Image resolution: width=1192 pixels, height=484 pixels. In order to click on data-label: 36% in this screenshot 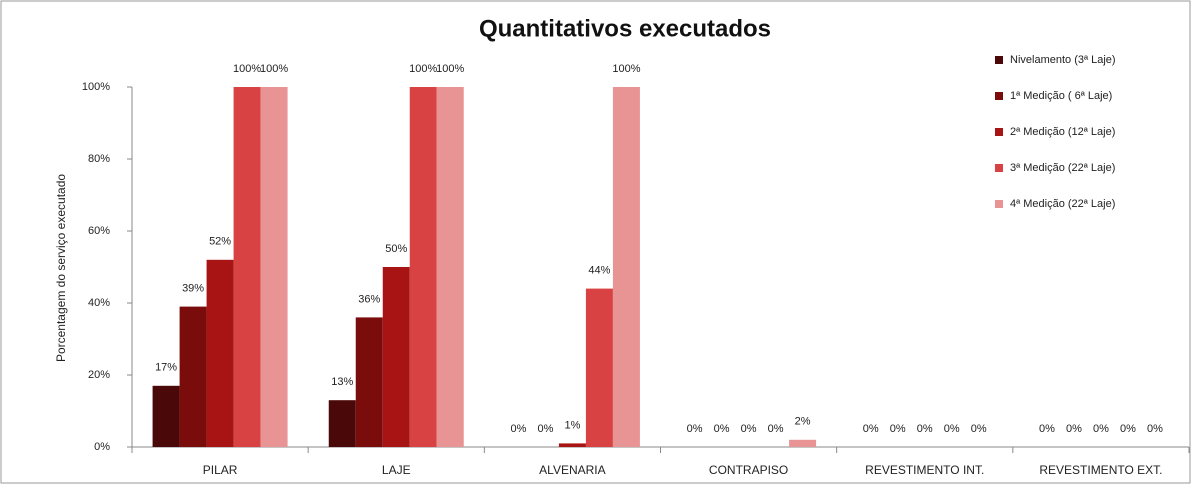, I will do `click(369, 299)`.